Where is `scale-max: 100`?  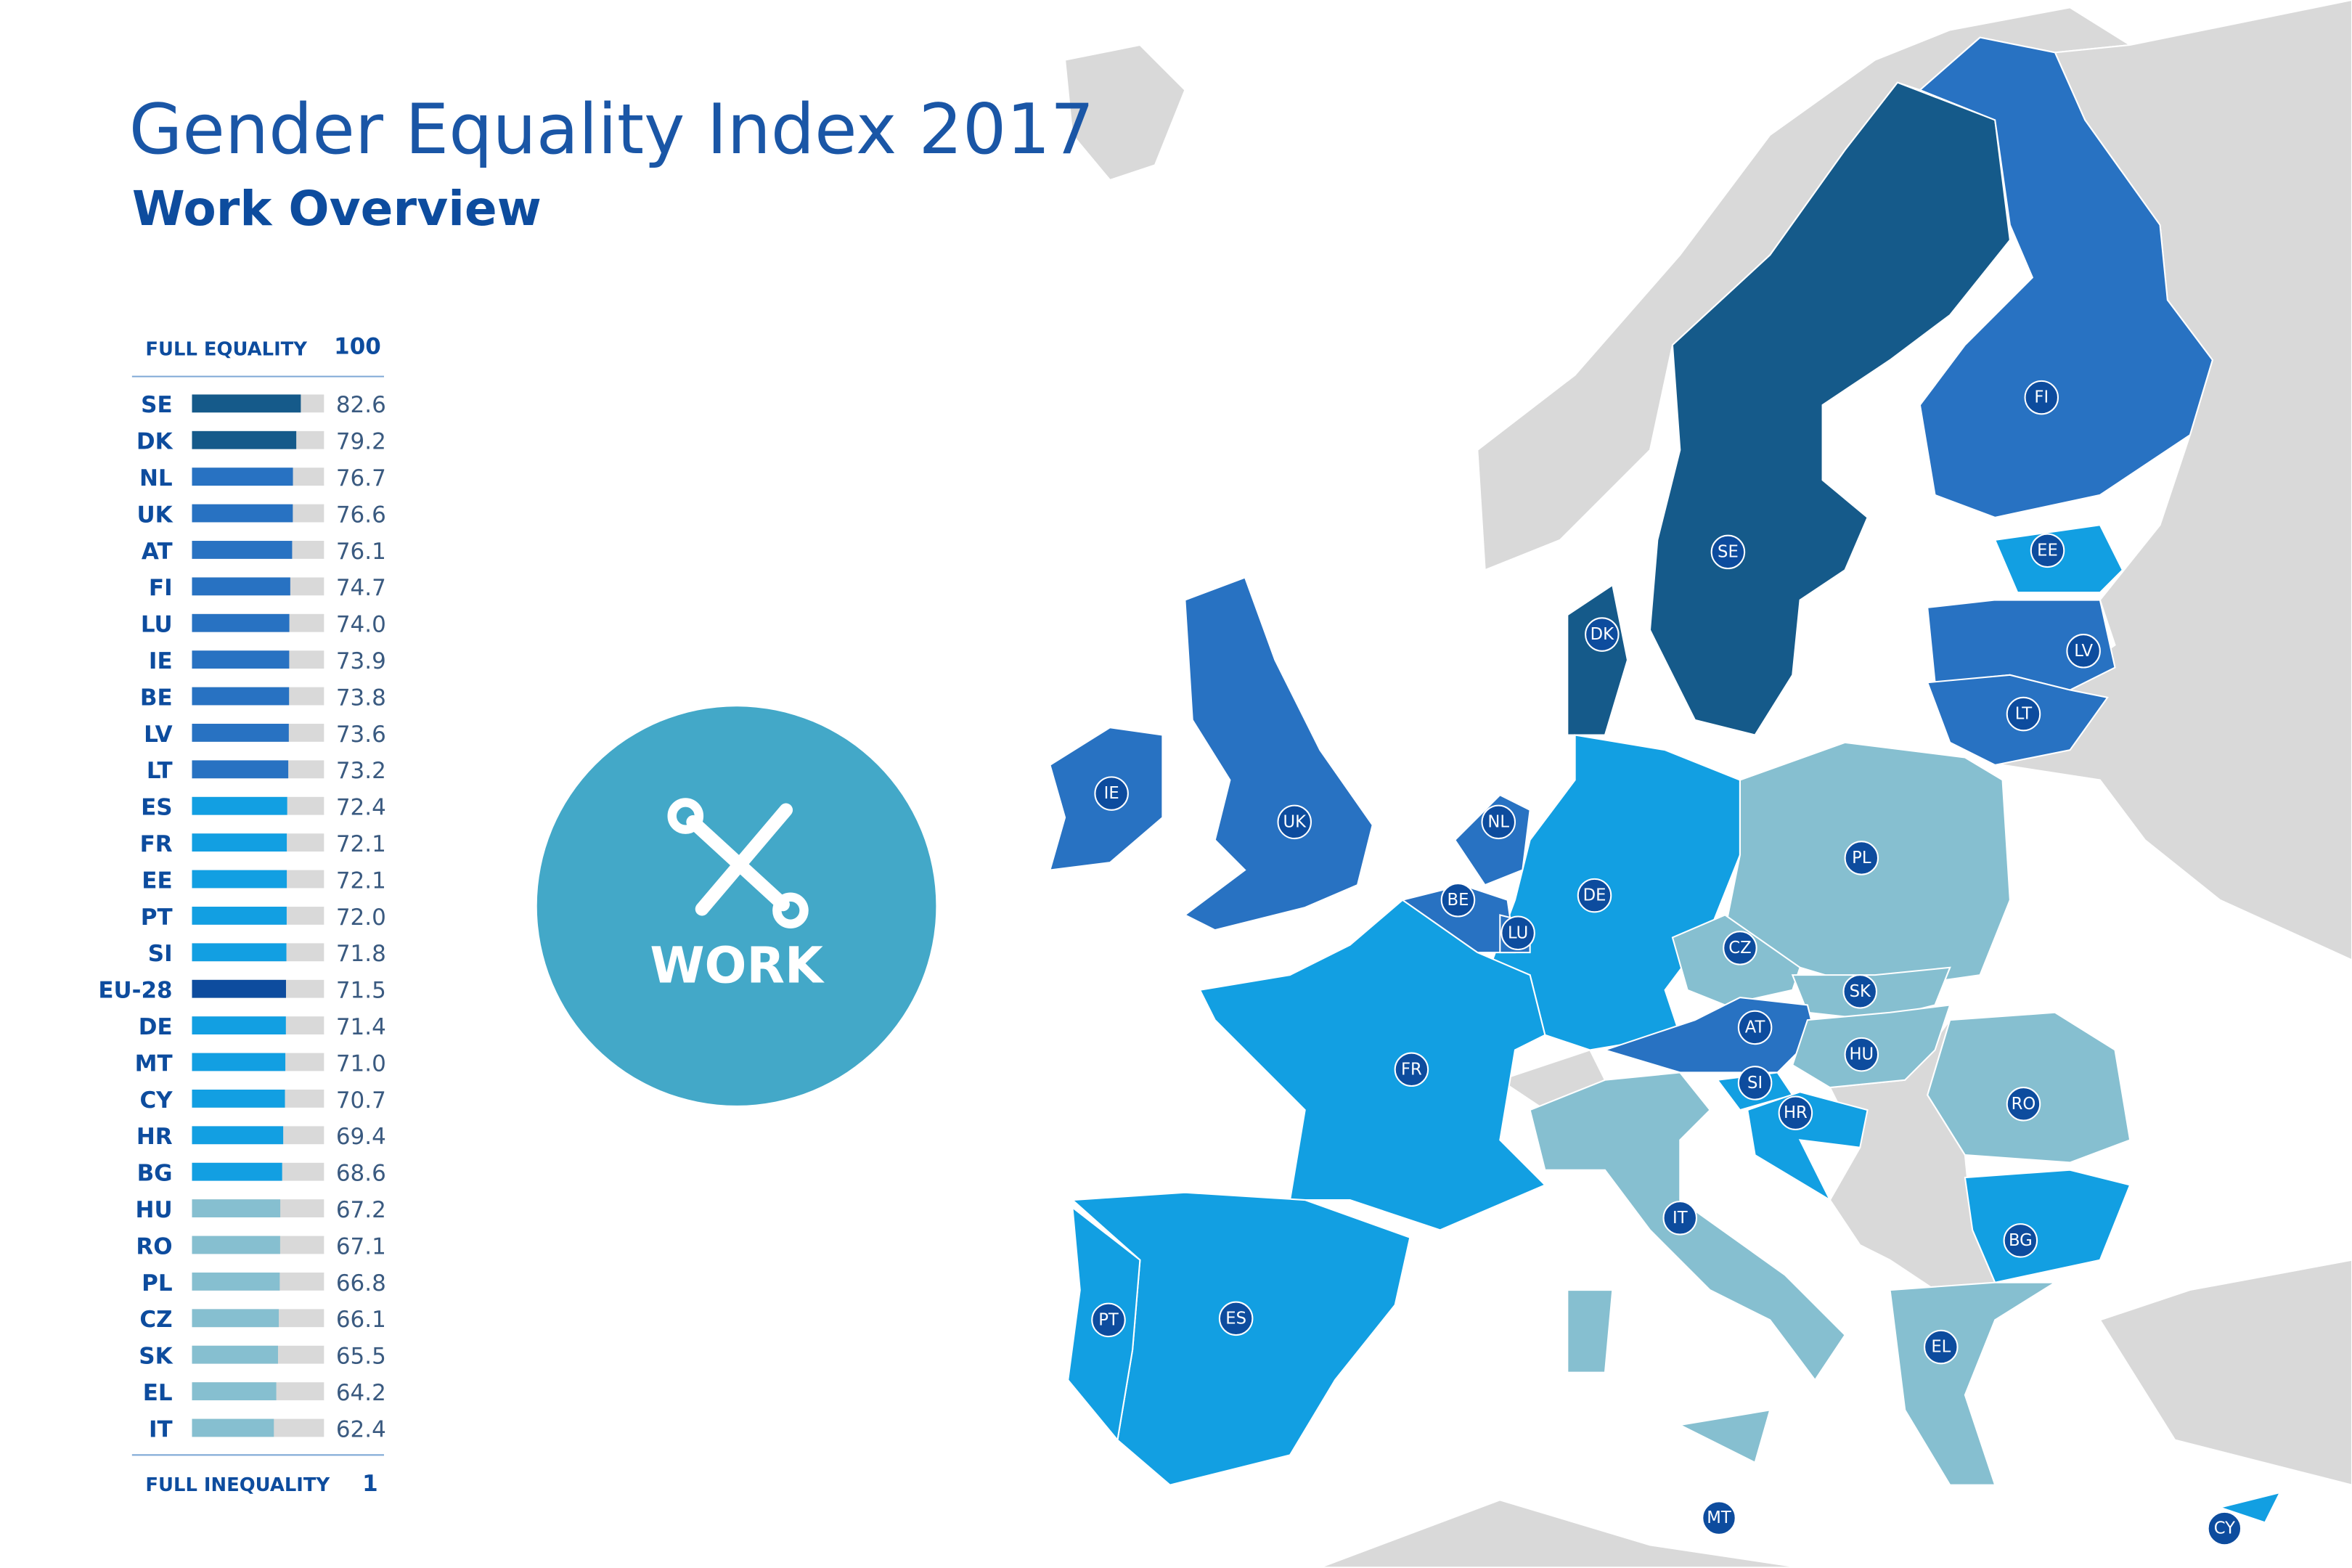 scale-max: 100 is located at coordinates (357, 347).